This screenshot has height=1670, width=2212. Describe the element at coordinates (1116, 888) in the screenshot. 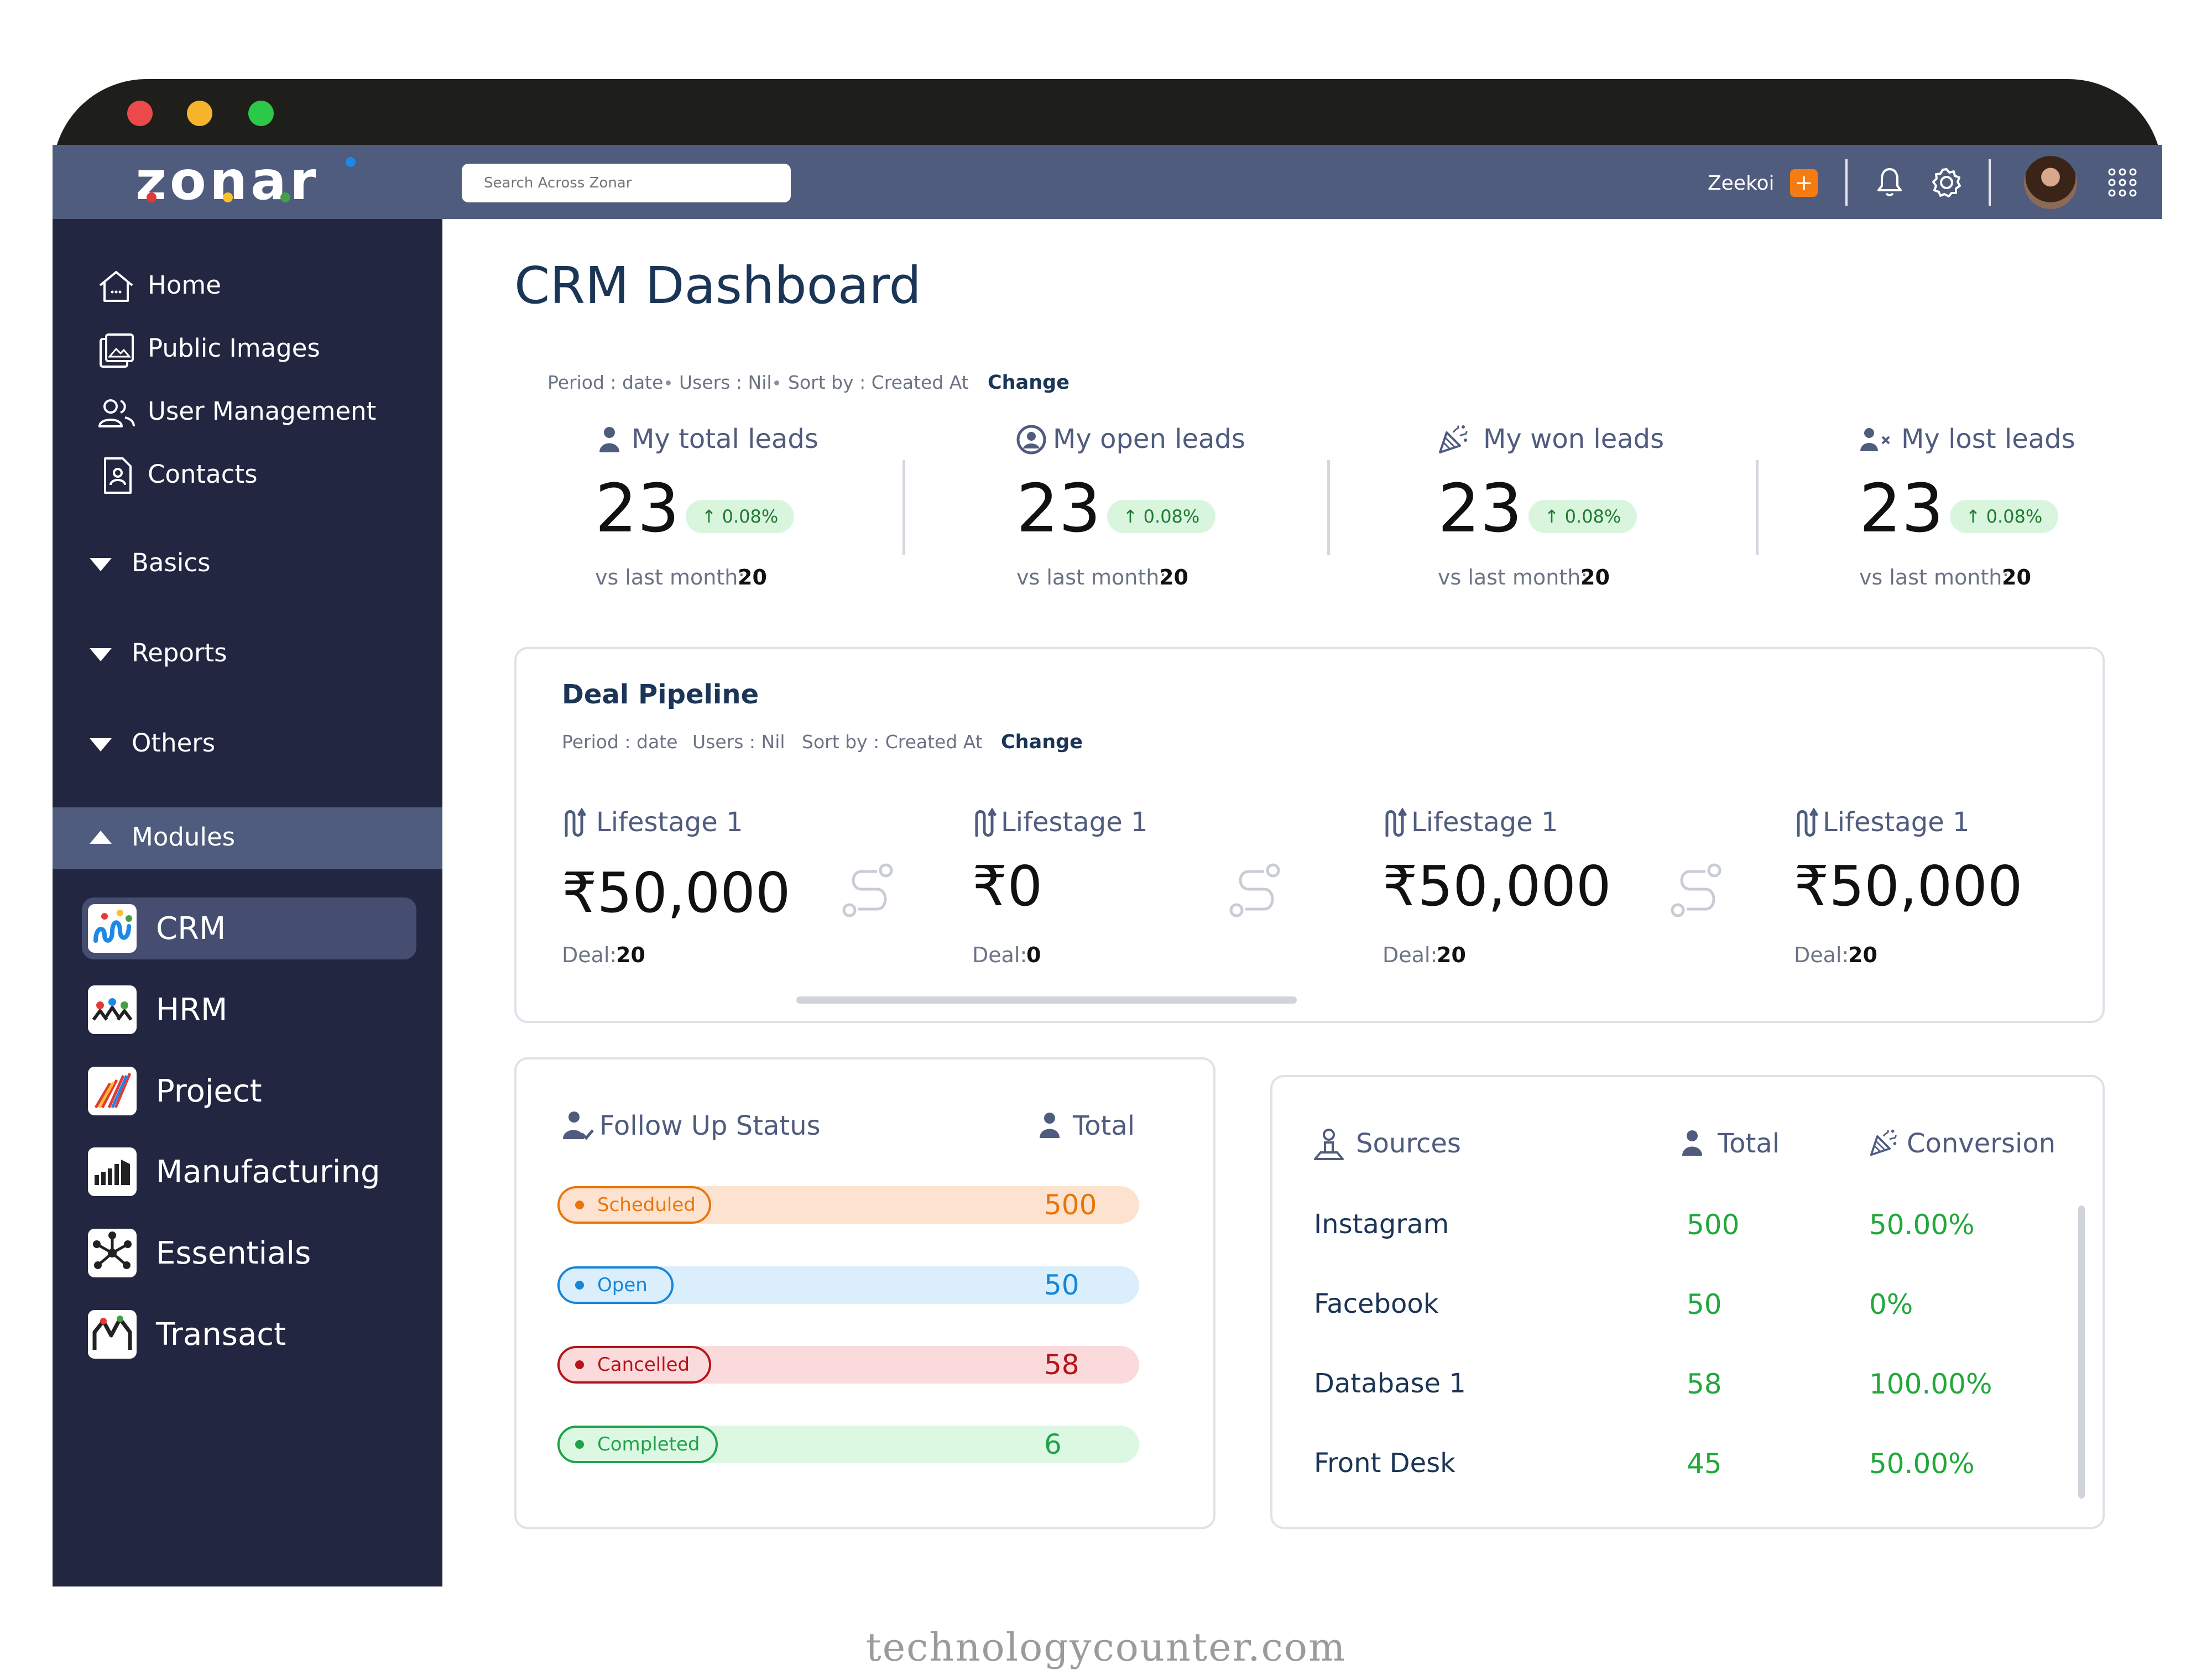

I see `pipeline-stage: Lifestage 1 ₹0 Deal: 0` at that location.